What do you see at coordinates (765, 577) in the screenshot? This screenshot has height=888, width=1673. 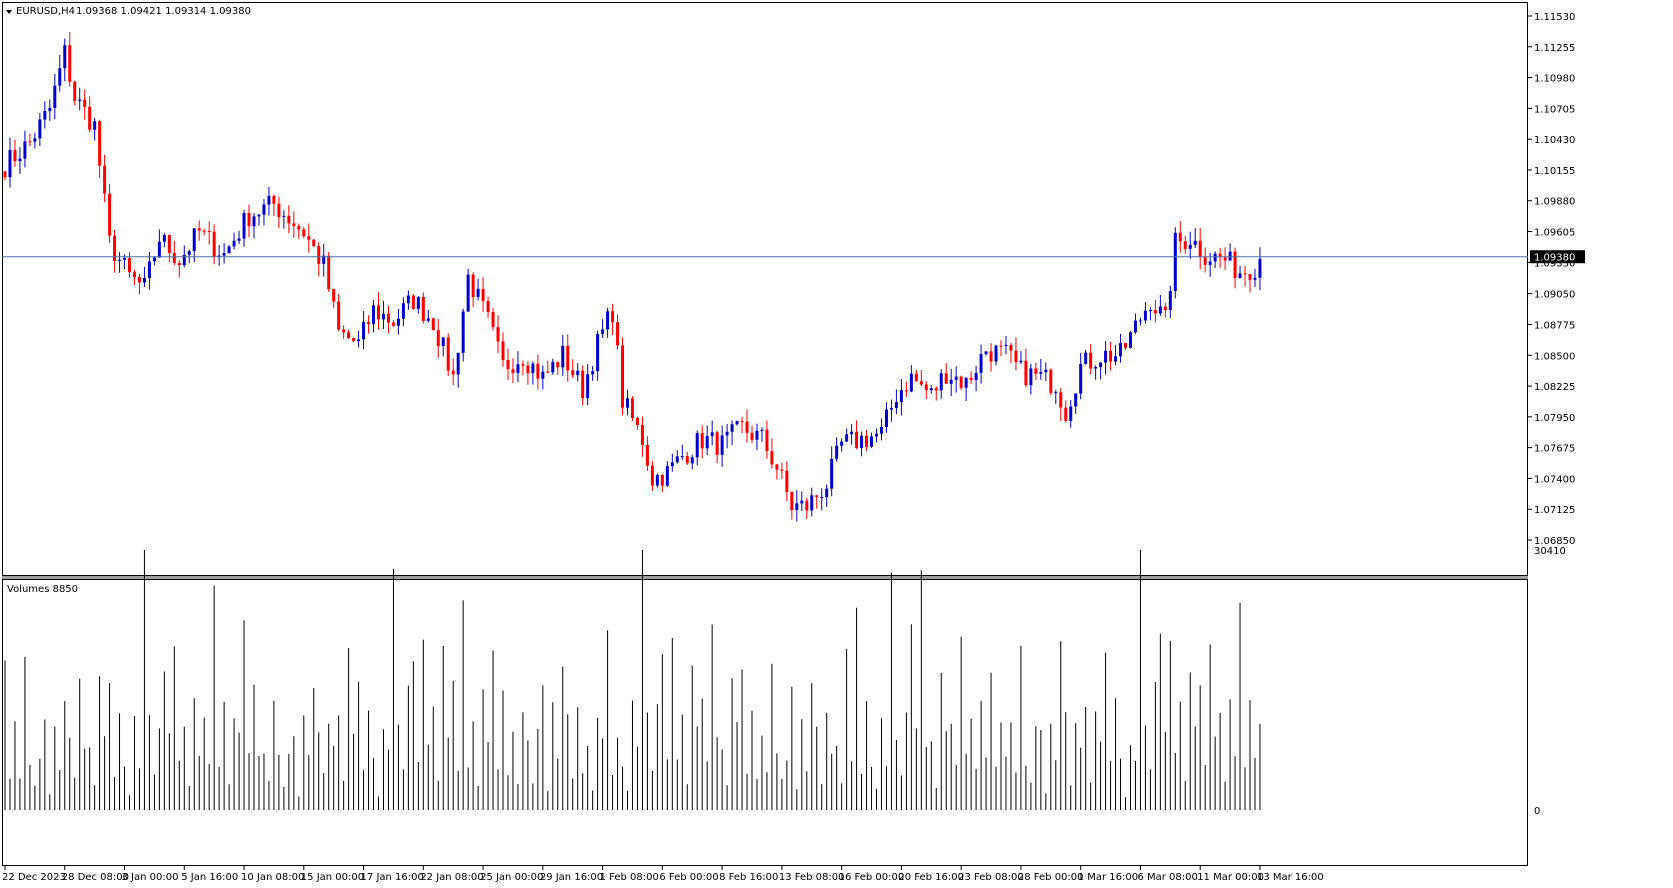 I see `panel-separator` at bounding box center [765, 577].